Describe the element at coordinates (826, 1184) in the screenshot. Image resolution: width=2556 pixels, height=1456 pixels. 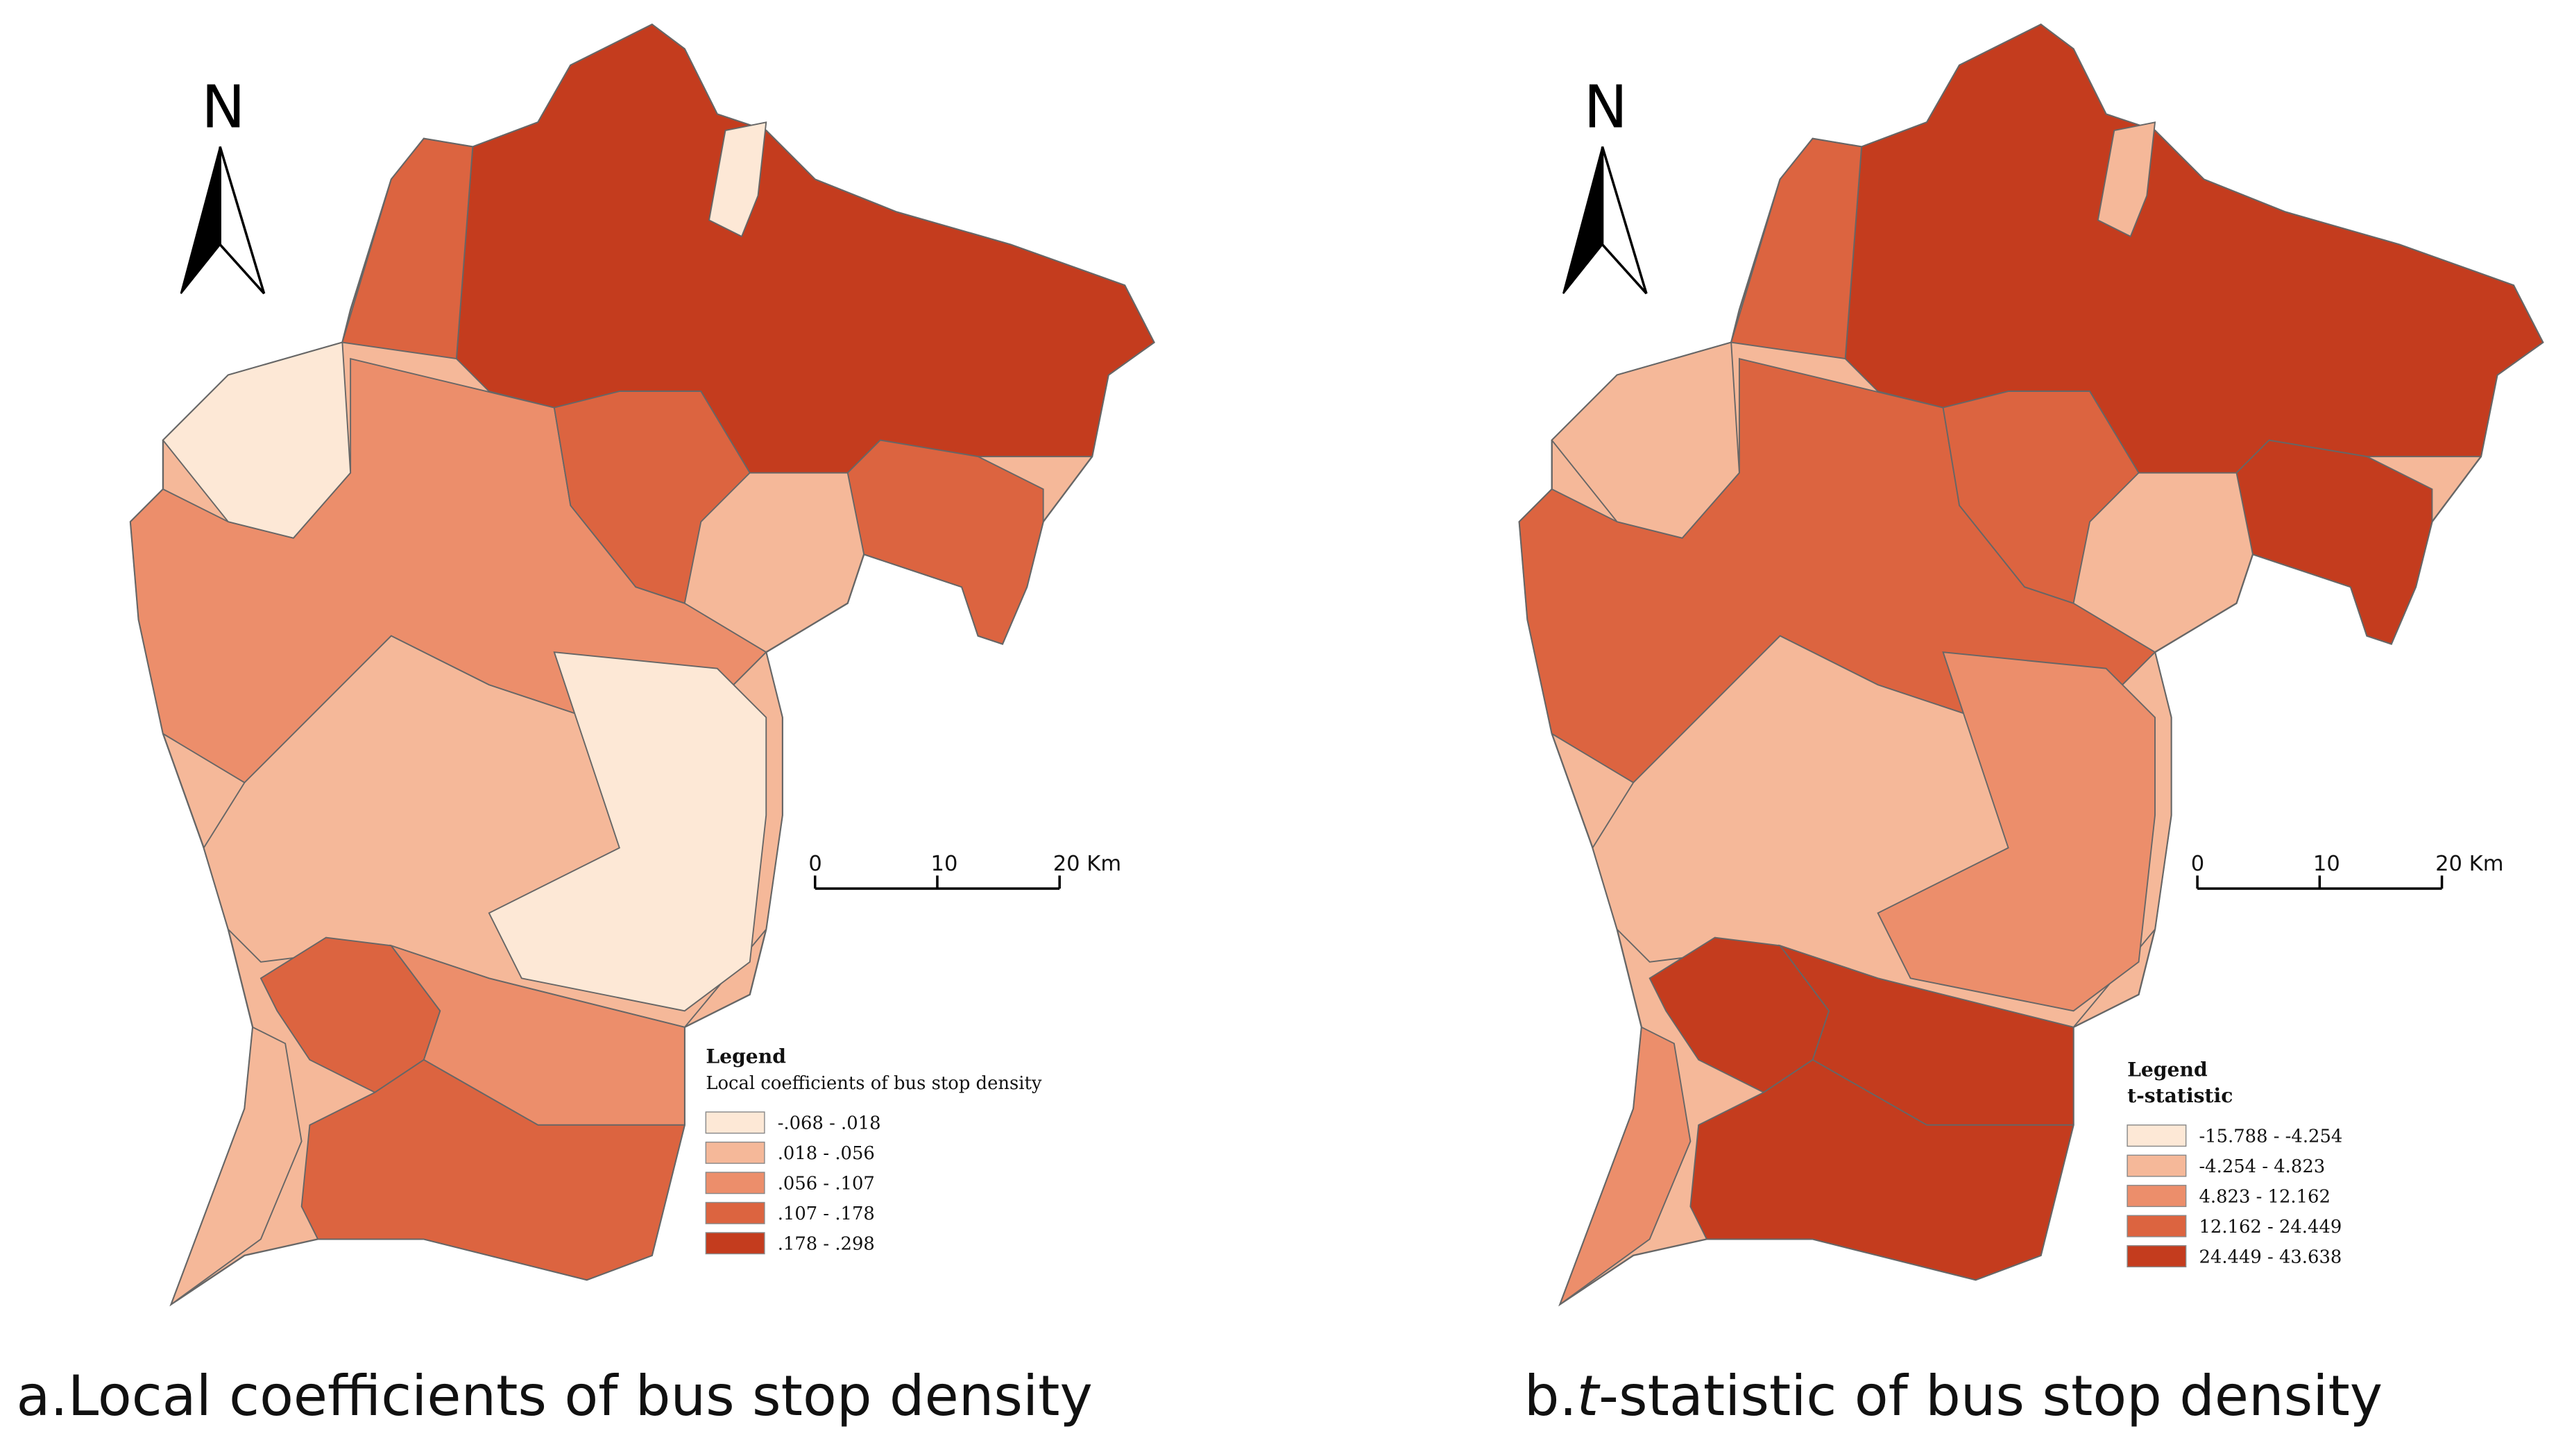
I see `legend-label: .056 - .107` at that location.